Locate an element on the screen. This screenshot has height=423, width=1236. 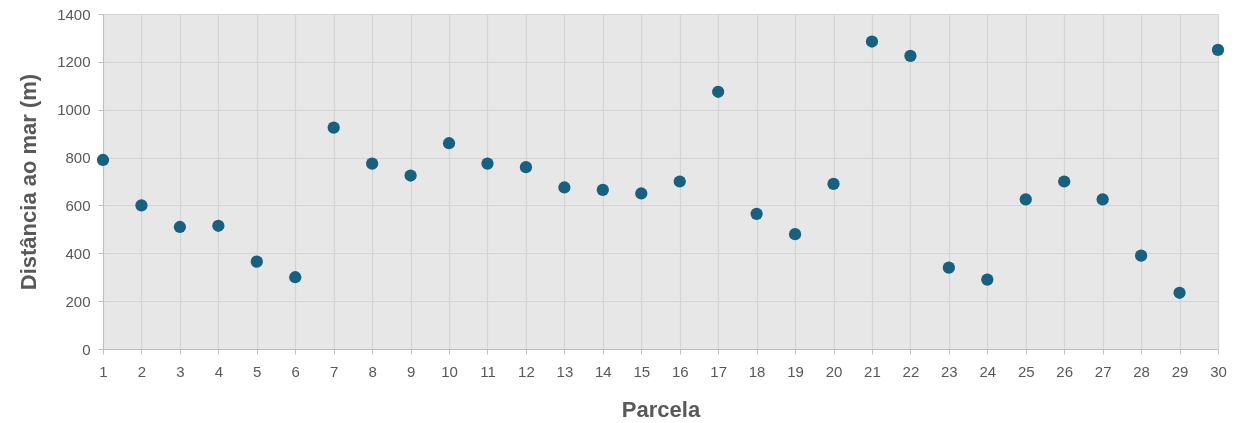
x-tick-label: 28 is located at coordinates (1141, 371).